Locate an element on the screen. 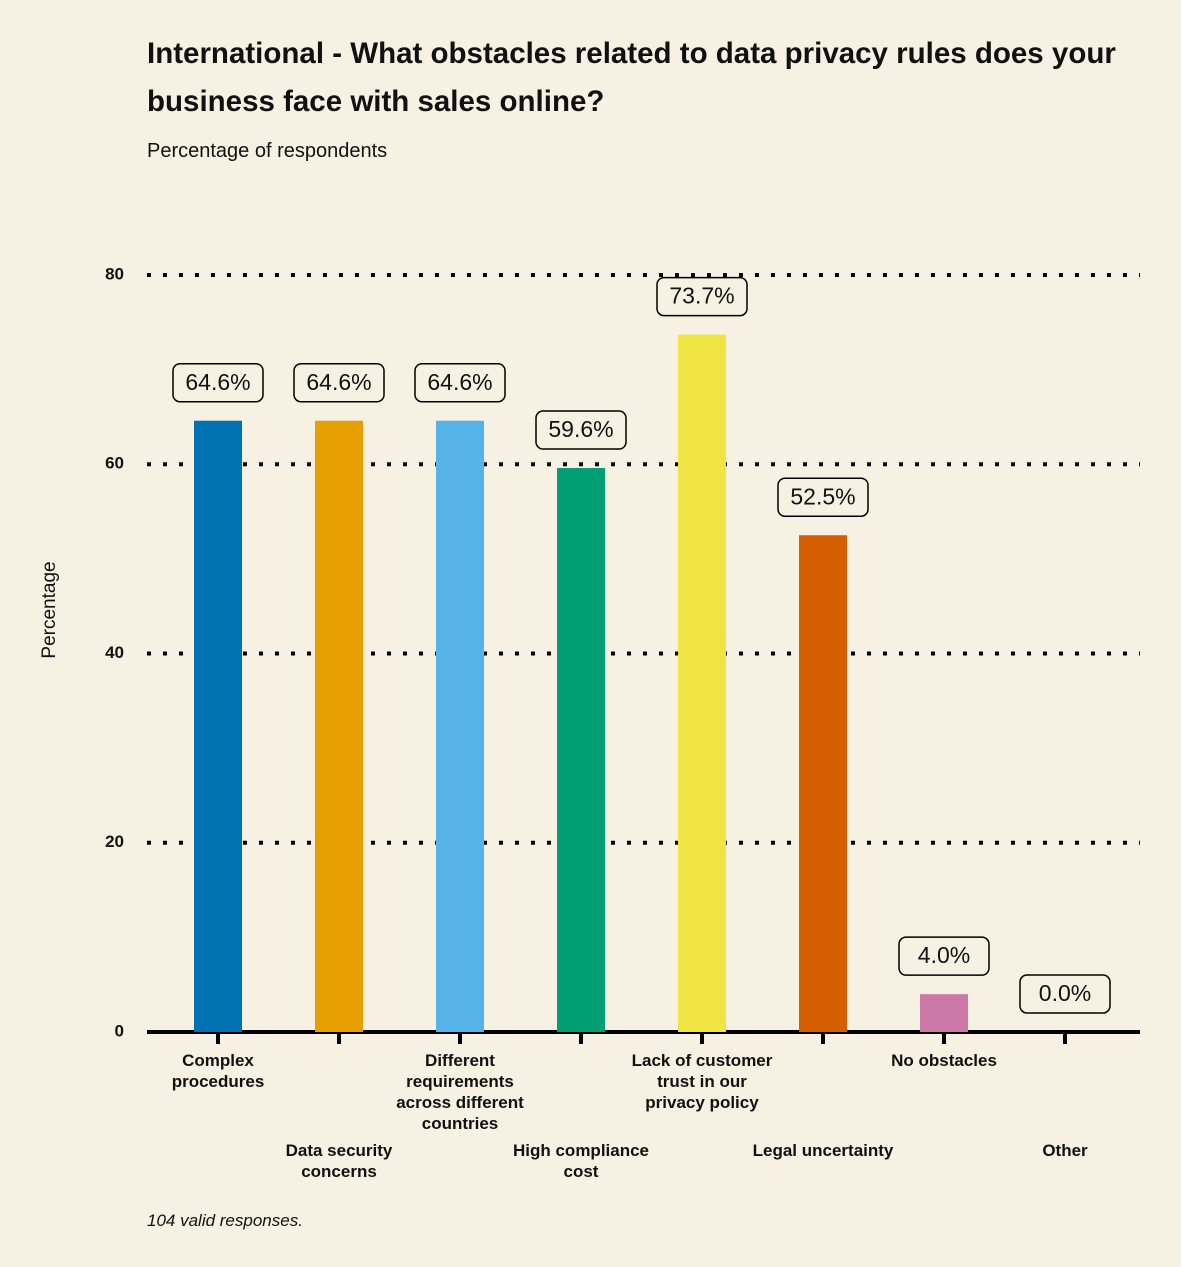 The height and width of the screenshot is (1267, 1181). x-tick-label: Other is located at coordinates (1065, 1150).